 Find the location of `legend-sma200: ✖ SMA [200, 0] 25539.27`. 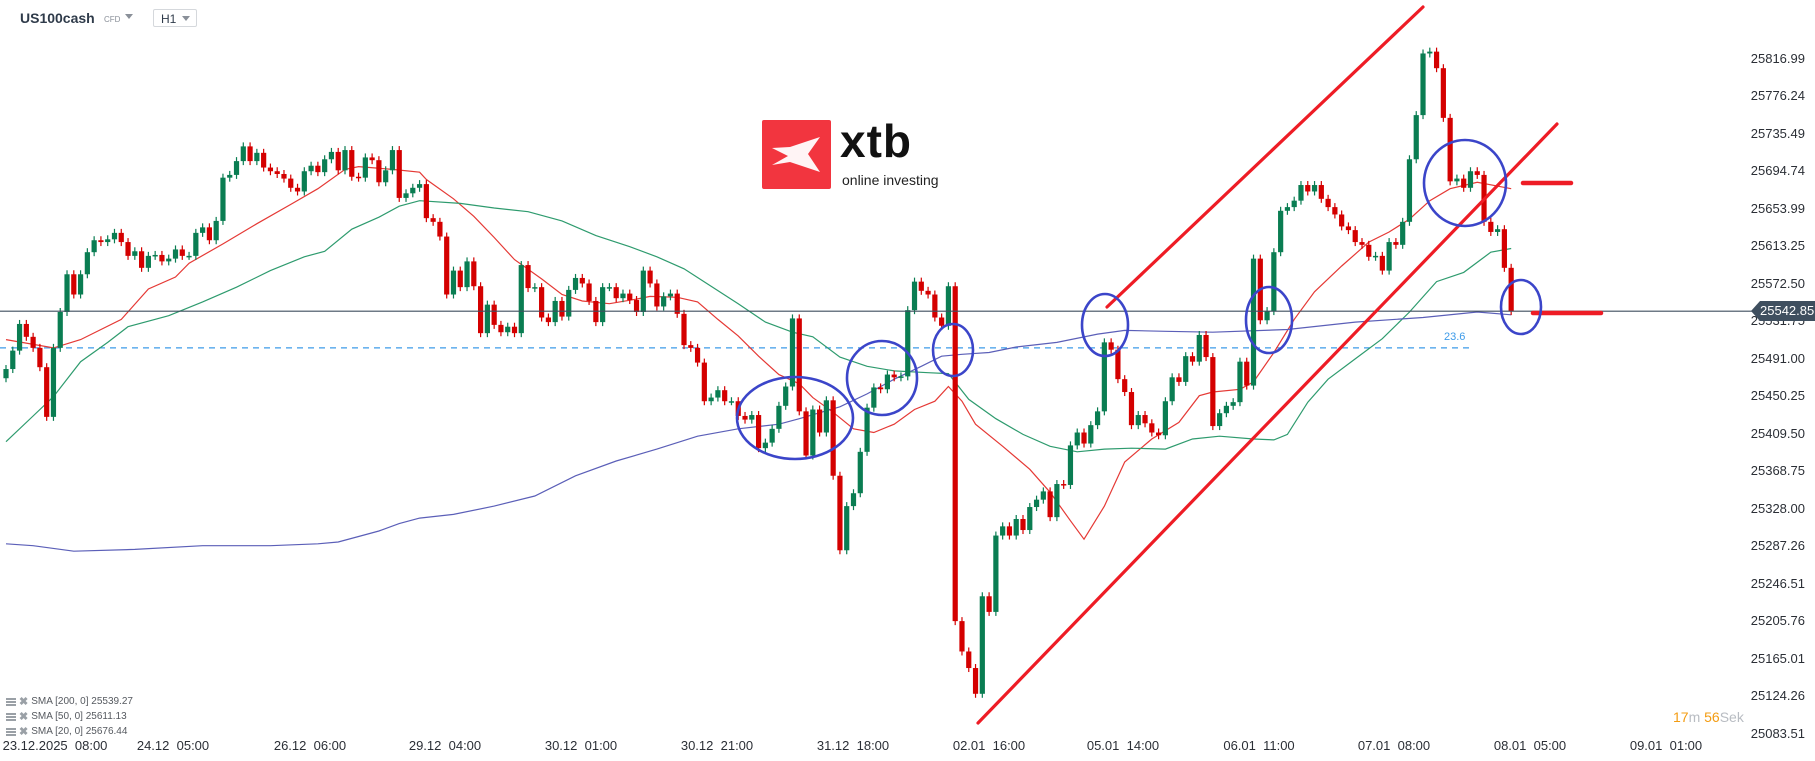

legend-sma200: ✖ SMA [200, 0] 25539.27 is located at coordinates (69, 701).